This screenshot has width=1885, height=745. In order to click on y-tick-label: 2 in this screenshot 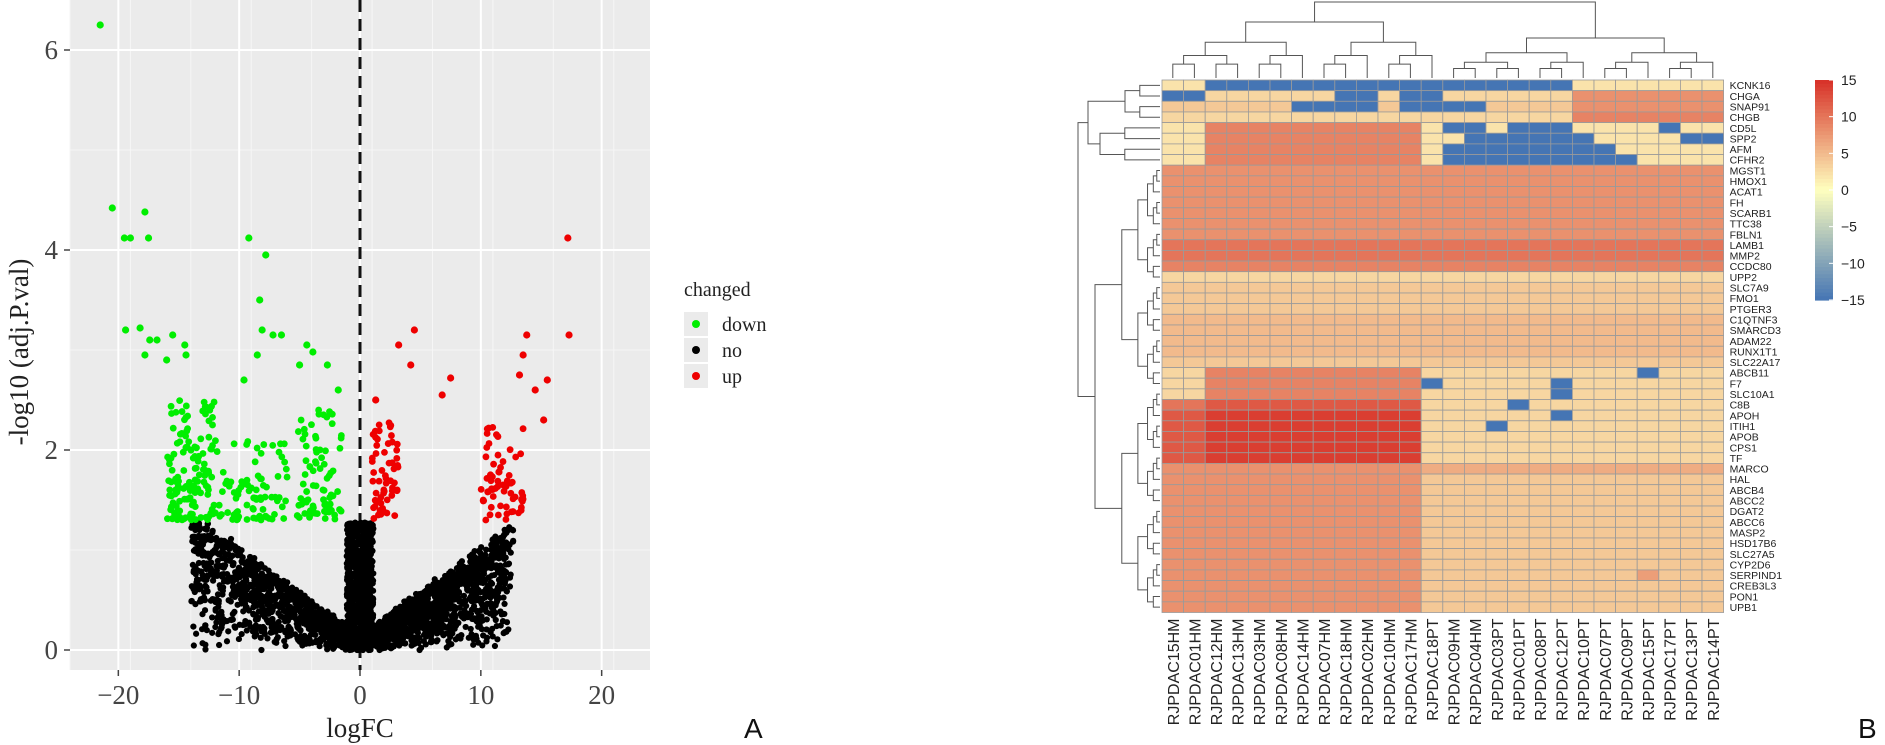, I will do `click(52, 450)`.